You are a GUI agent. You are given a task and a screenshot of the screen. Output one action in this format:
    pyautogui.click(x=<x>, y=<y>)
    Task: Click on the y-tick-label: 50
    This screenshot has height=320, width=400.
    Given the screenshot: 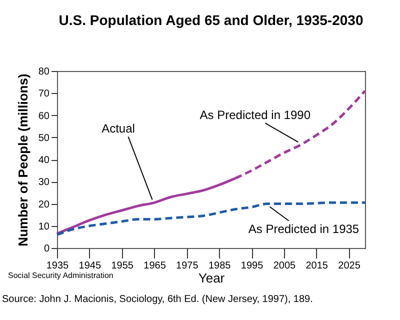 What is the action you would take?
    pyautogui.click(x=44, y=138)
    